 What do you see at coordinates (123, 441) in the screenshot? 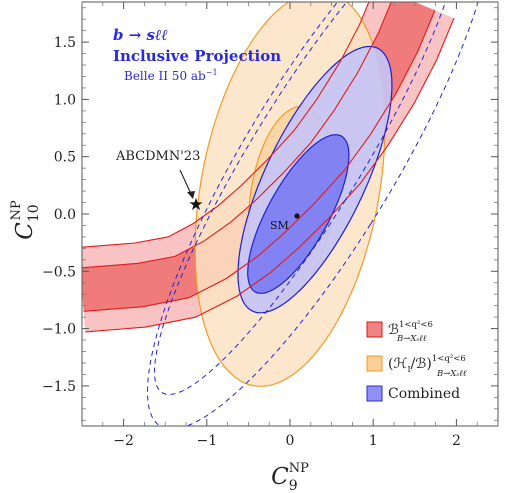
I see `x-tick-label: −2` at bounding box center [123, 441].